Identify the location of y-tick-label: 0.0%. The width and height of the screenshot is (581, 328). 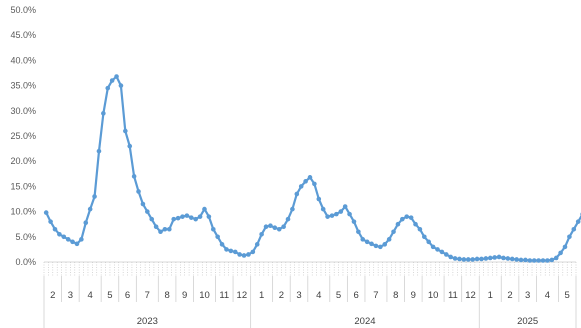
(25, 262).